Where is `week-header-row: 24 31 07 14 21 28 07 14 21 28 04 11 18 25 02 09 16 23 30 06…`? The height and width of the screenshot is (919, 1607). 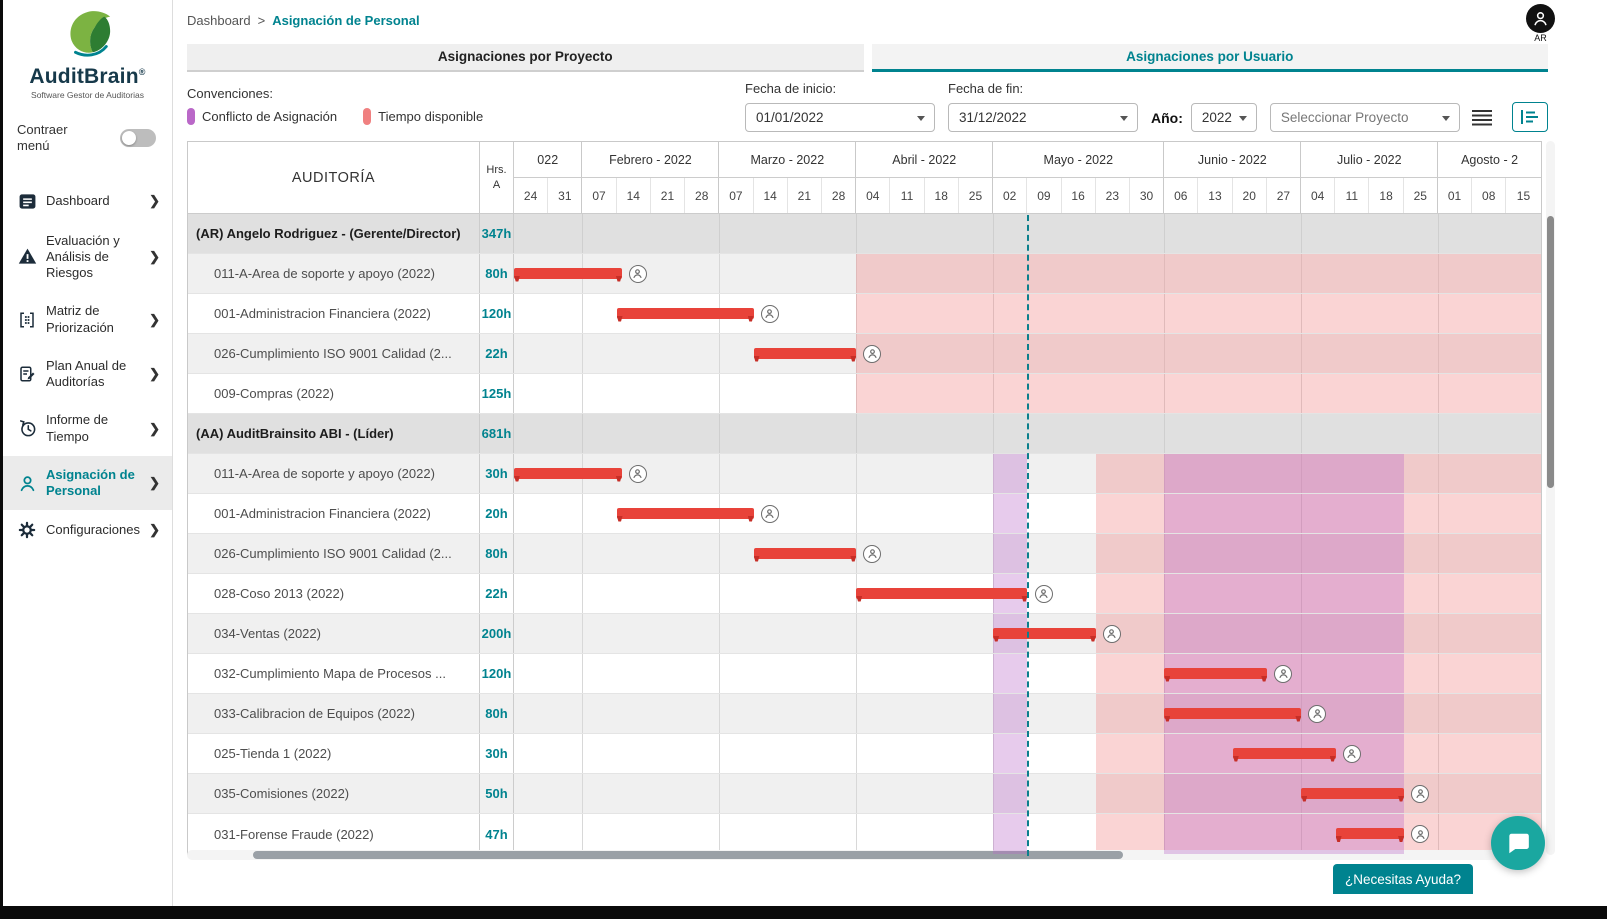
week-header-row: 24 31 07 14 21 28 07 14 21 28 04 11 18 25 02 09 16 23 30 06… is located at coordinates (1027, 196).